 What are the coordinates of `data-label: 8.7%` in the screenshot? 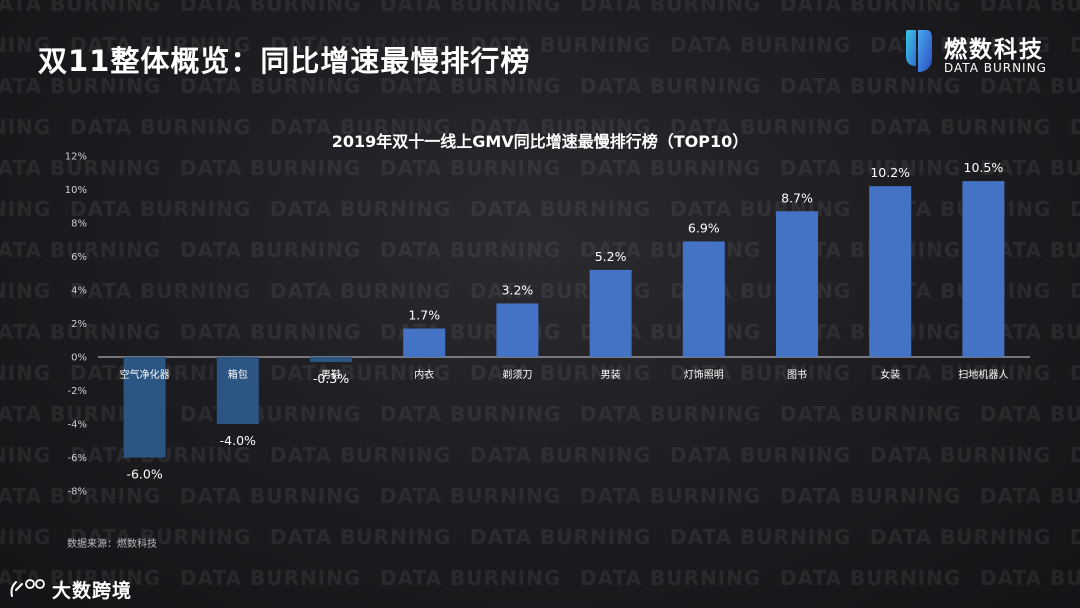 It's located at (797, 197).